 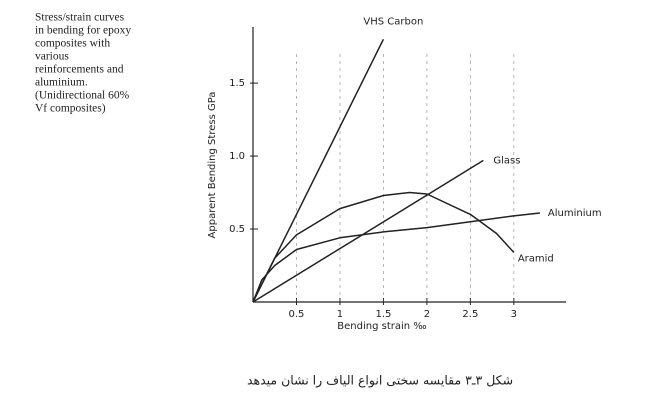 What do you see at coordinates (536, 258) in the screenshot?
I see `series-label: Aramid` at bounding box center [536, 258].